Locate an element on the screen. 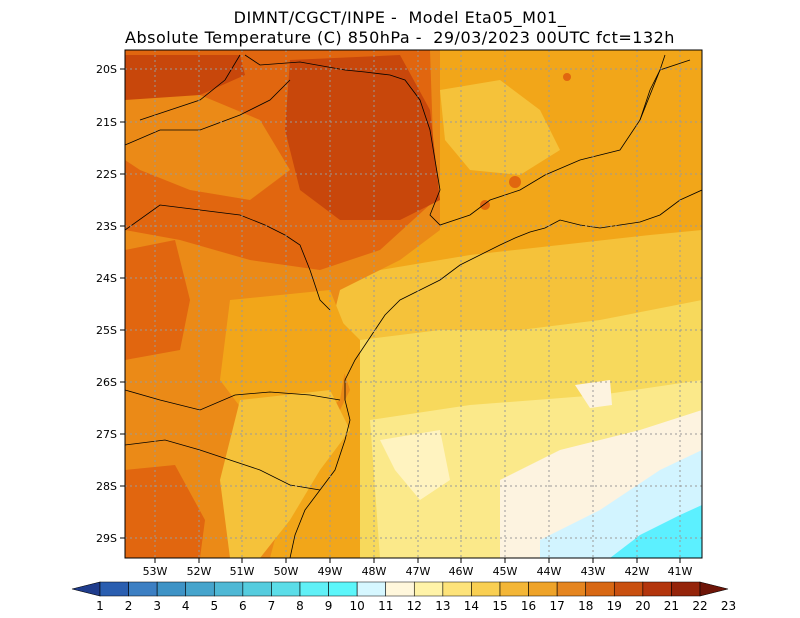  colorbar: 1 2 3 4 5 6 7 8 9 10 11 12 13 14 15 16 17 18 19 20 21 22 23 is located at coordinates (403, 597).